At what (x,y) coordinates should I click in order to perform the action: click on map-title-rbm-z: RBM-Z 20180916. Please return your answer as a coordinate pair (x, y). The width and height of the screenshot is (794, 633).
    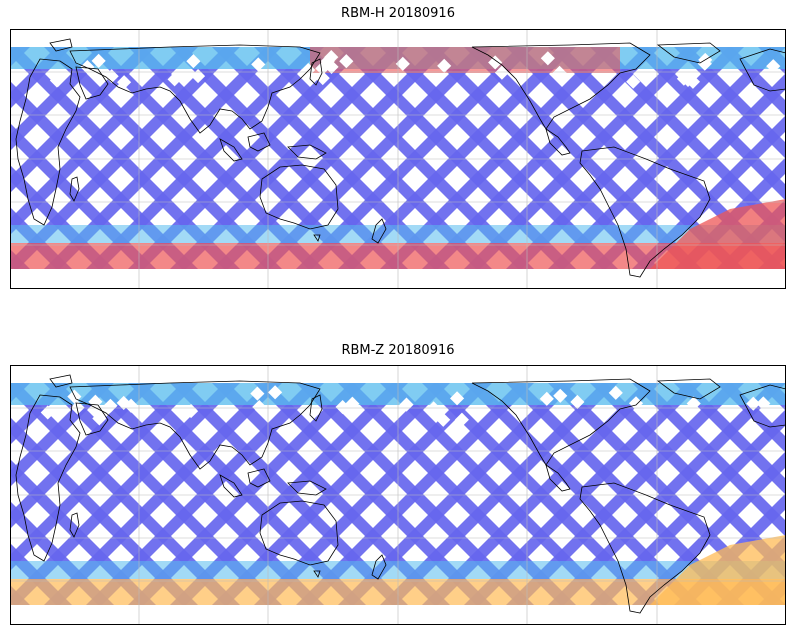
    Looking at the image, I should click on (398, 350).